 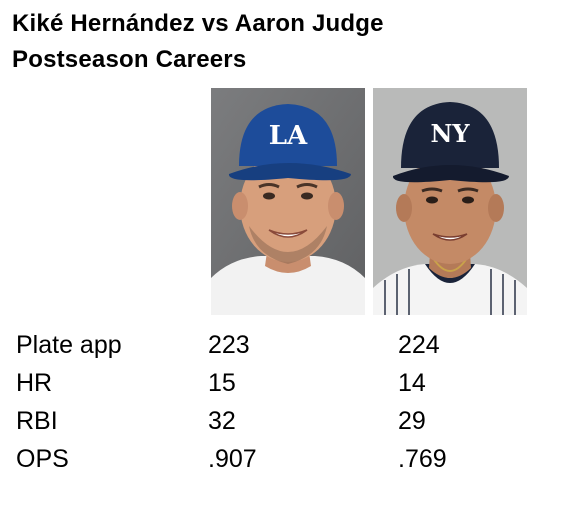 What do you see at coordinates (129, 59) in the screenshot?
I see `title-line-2: Postseason Careers` at bounding box center [129, 59].